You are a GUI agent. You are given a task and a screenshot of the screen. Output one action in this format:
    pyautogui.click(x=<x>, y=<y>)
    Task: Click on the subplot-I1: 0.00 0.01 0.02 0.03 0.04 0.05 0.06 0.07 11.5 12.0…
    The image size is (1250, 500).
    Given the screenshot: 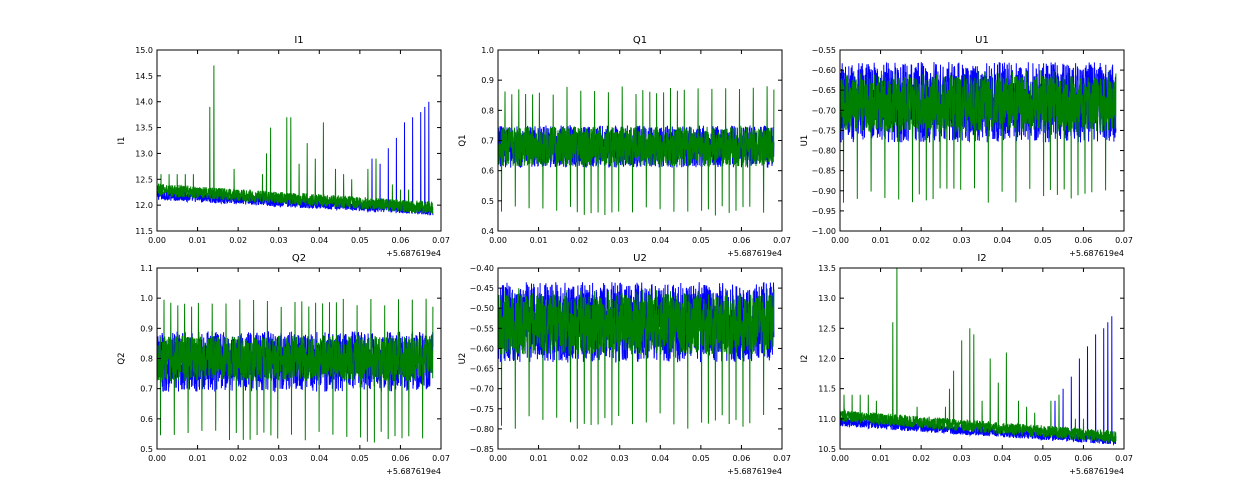 What is the action you would take?
    pyautogui.click(x=283, y=146)
    